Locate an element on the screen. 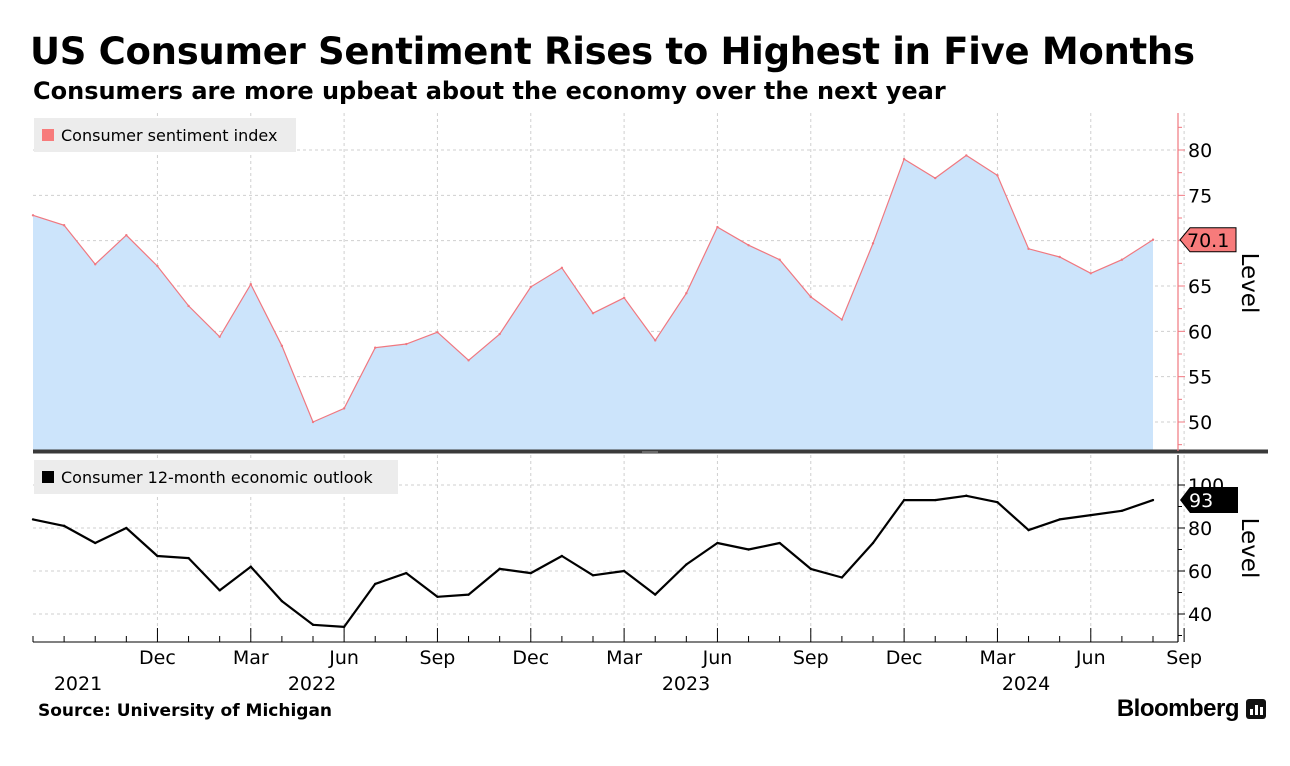  x-year-label: 2023 is located at coordinates (686, 684).